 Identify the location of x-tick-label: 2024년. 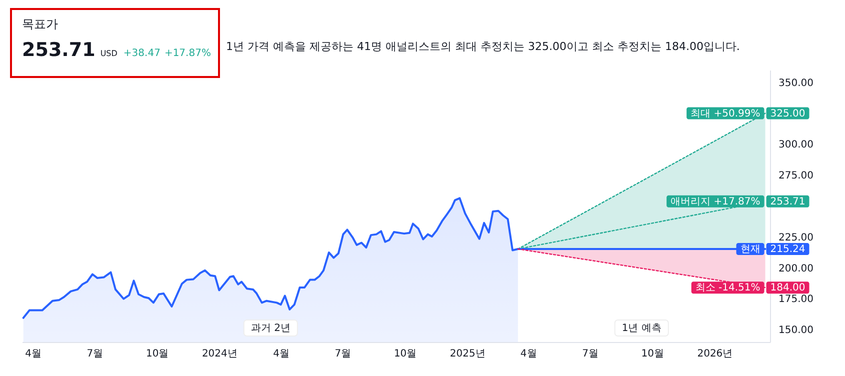
(220, 354).